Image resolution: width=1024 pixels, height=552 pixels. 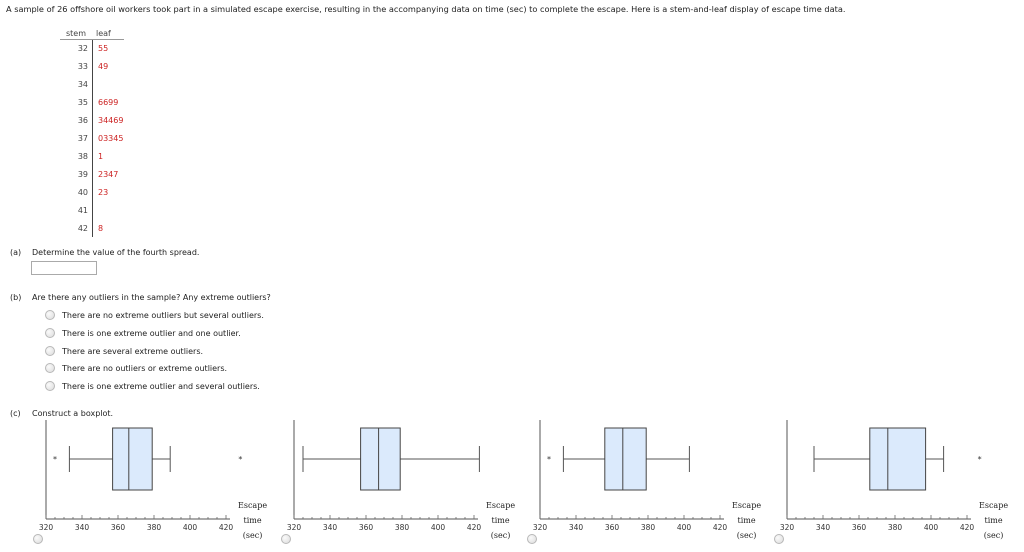 What do you see at coordinates (82, 156) in the screenshot?
I see `stem-value: 38` at bounding box center [82, 156].